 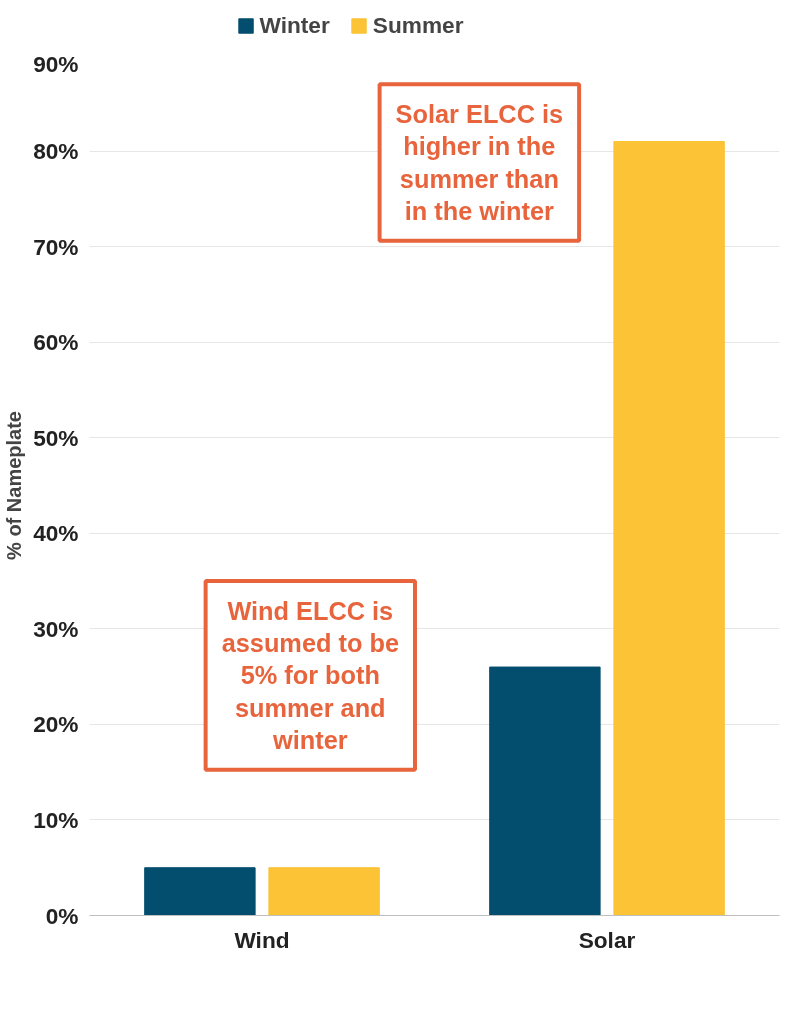 I want to click on legend-label: Summer, so click(x=418, y=25).